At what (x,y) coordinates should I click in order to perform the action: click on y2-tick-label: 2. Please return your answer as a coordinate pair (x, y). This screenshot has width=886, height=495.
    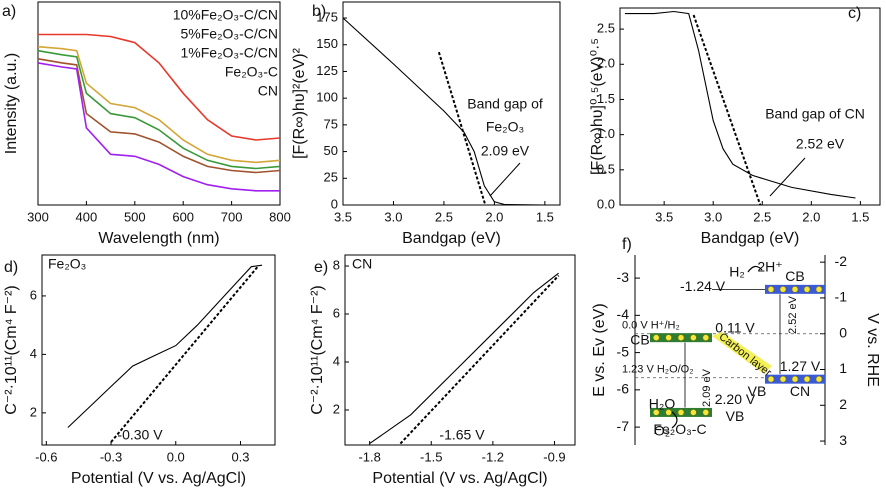
    Looking at the image, I should click on (843, 404).